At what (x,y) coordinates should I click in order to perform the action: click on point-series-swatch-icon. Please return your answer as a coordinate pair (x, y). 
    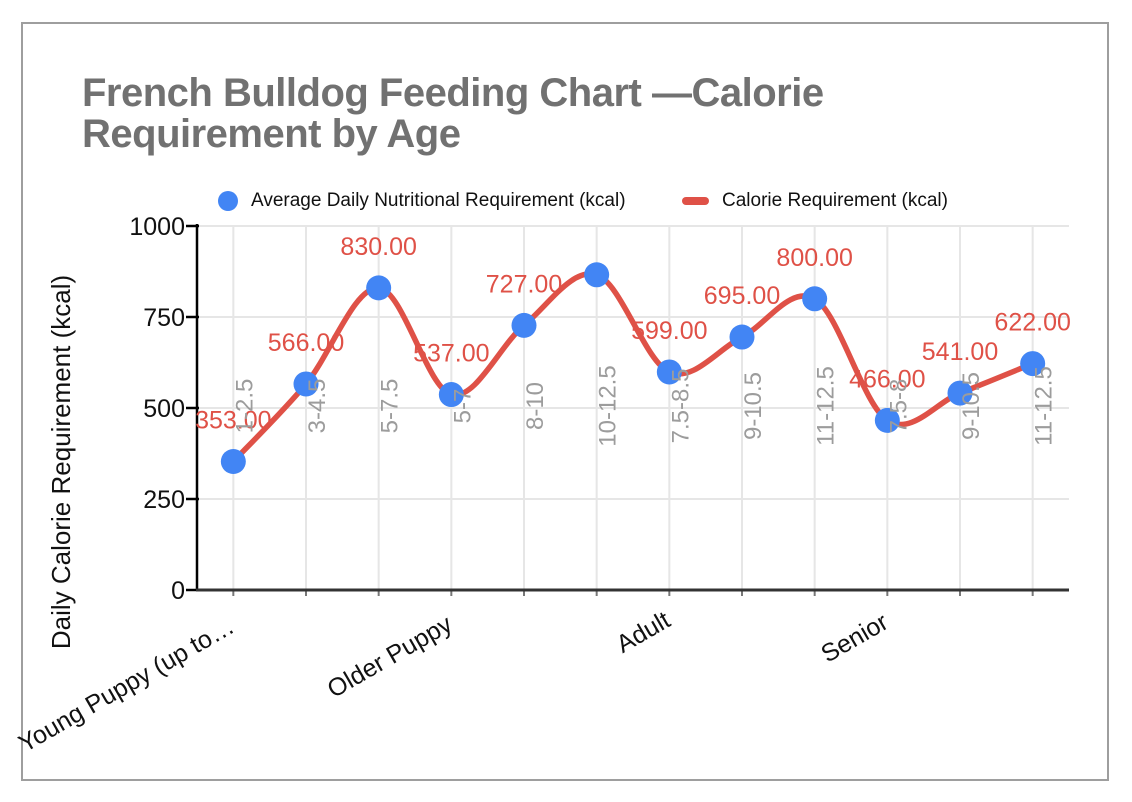
    Looking at the image, I should click on (228, 201).